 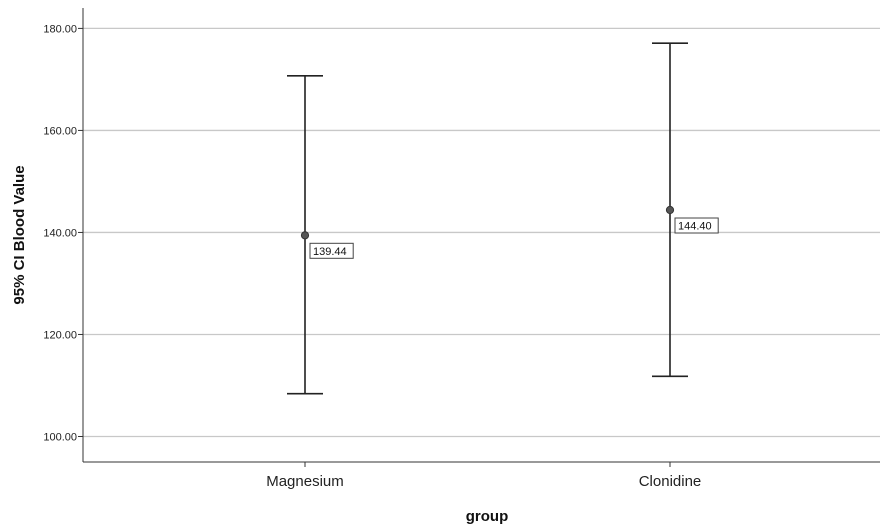 What do you see at coordinates (60, 131) in the screenshot?
I see `y-tick-label: 160.00` at bounding box center [60, 131].